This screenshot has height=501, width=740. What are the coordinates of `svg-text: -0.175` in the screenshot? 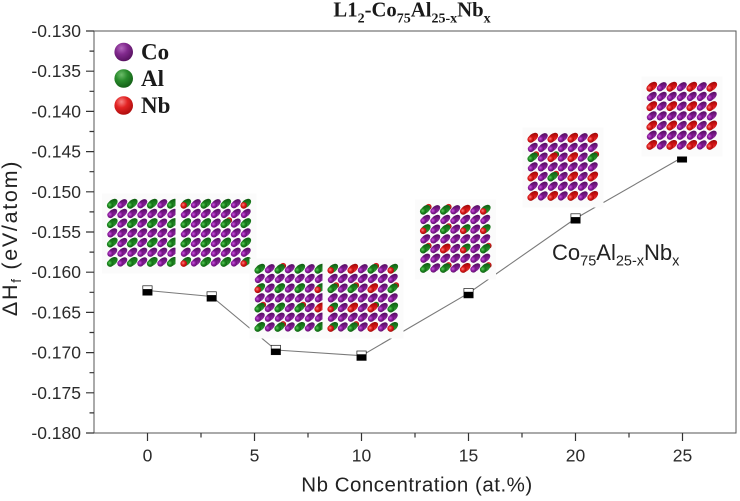 It's located at (56, 393).